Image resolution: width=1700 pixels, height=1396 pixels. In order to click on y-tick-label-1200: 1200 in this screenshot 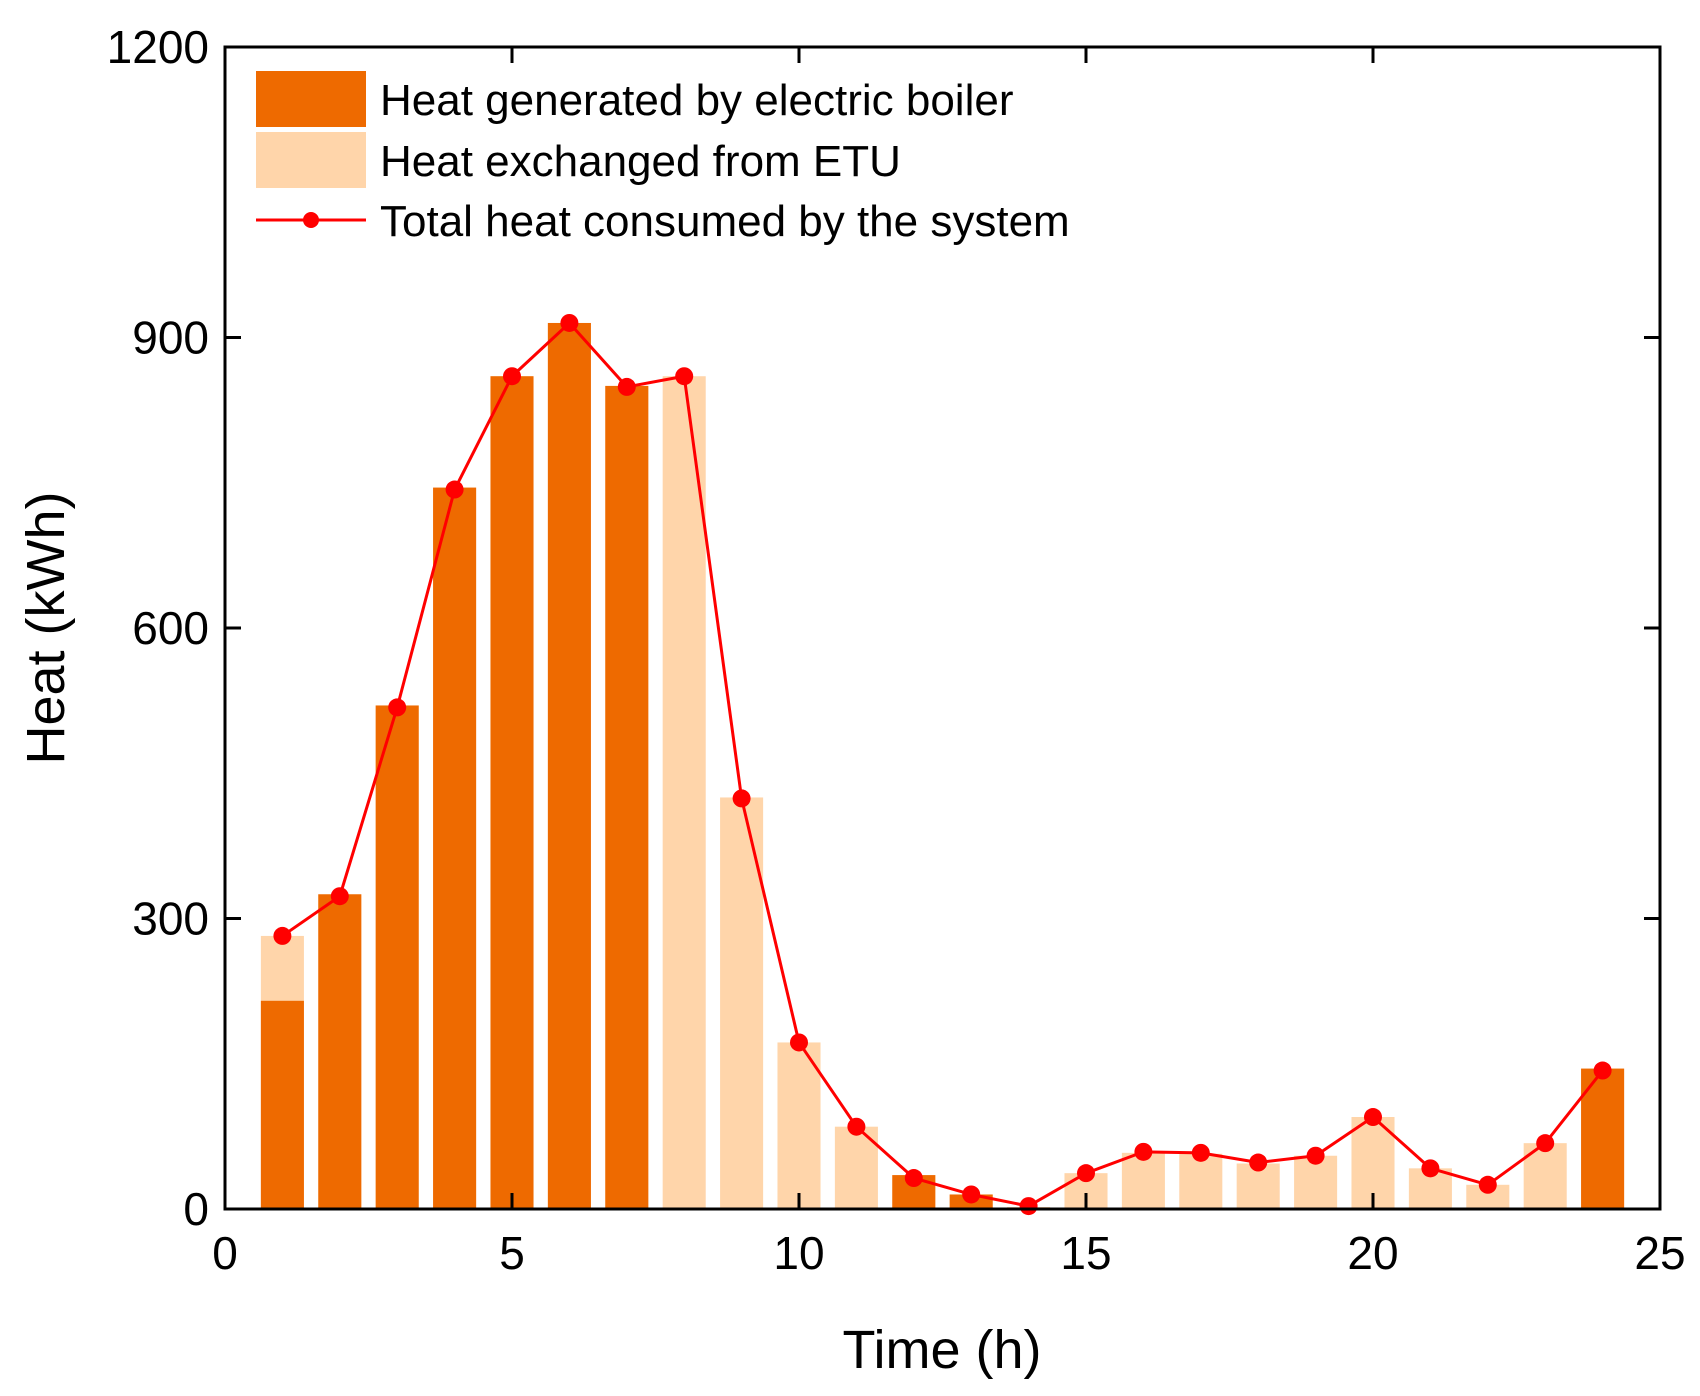, I will do `click(158, 47)`.